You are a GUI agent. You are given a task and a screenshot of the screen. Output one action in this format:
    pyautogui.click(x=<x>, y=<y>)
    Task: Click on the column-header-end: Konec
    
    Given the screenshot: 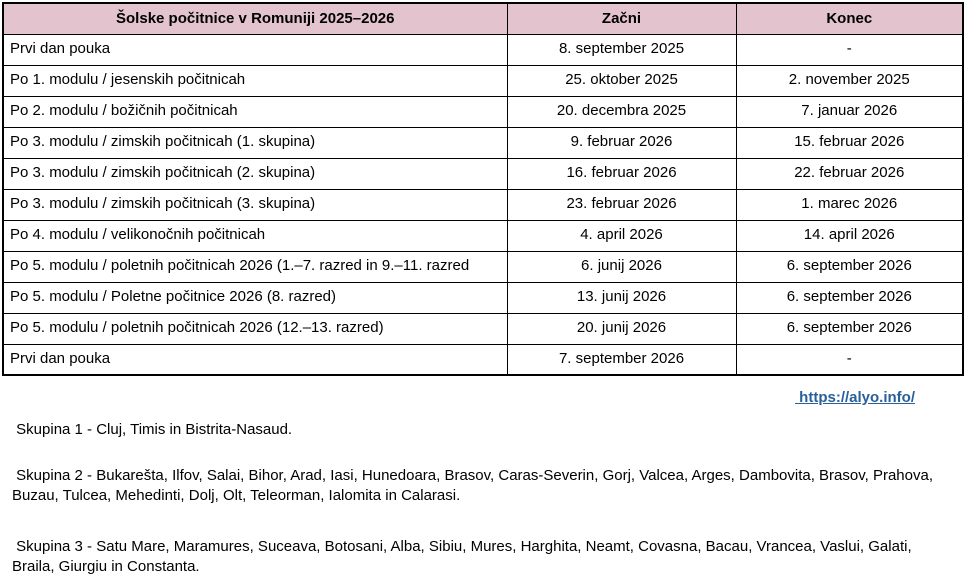 What is the action you would take?
    pyautogui.click(x=849, y=18)
    